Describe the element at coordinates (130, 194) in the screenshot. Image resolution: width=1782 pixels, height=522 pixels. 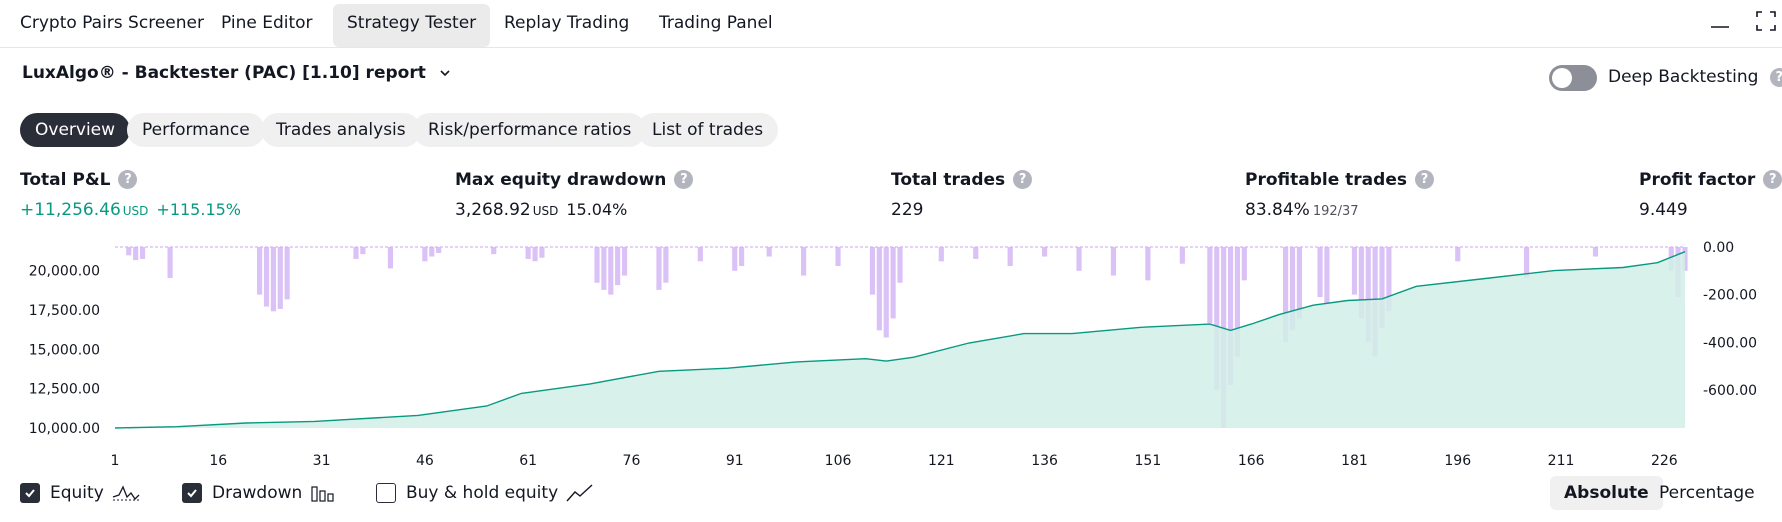
I see `metric-total-pnl: Total P&L? +11,256.46 USD +115.15%` at that location.